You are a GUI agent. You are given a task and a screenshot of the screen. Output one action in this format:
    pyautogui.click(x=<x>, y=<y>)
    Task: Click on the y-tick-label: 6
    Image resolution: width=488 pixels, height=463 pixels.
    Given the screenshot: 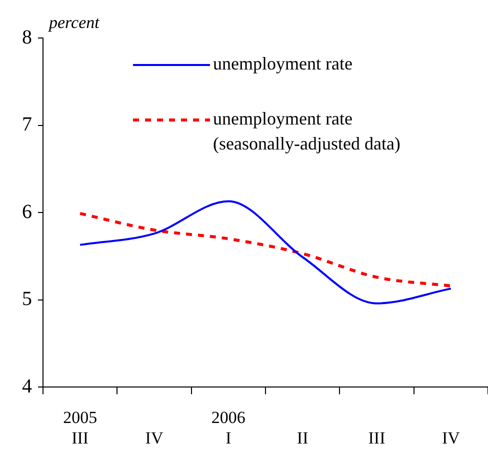 What is the action you would take?
    pyautogui.click(x=27, y=211)
    